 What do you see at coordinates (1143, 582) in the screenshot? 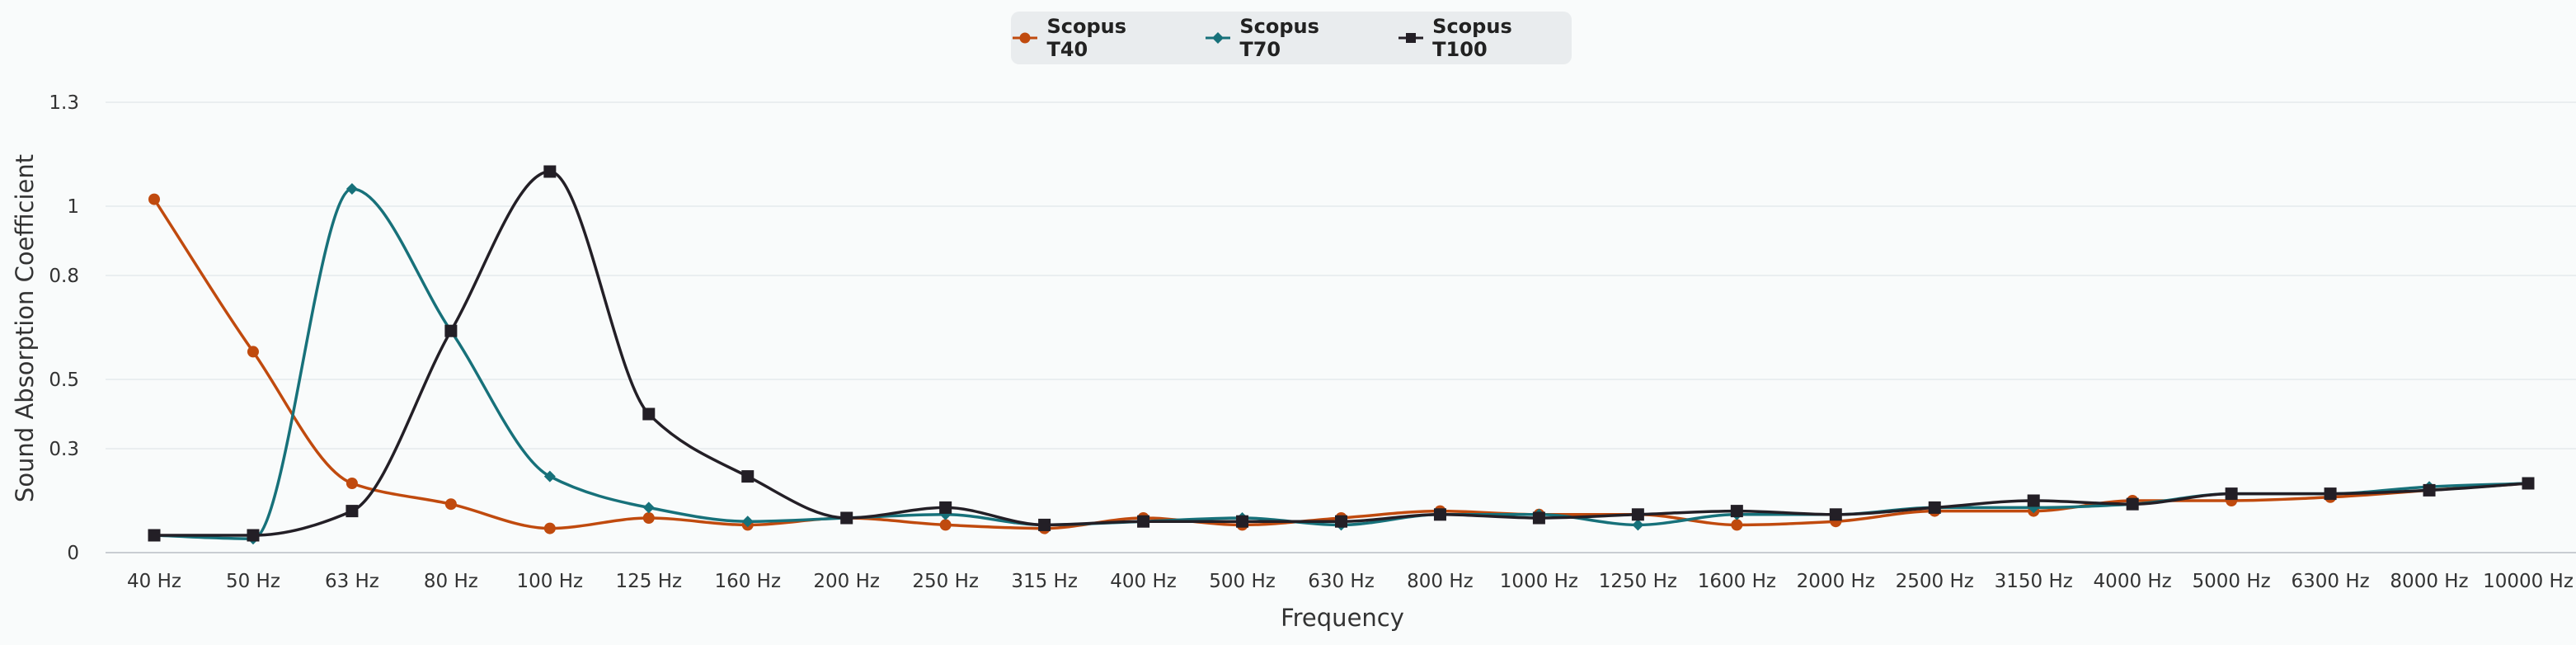
I see `x-tick-label: 400 Hz` at bounding box center [1143, 582].